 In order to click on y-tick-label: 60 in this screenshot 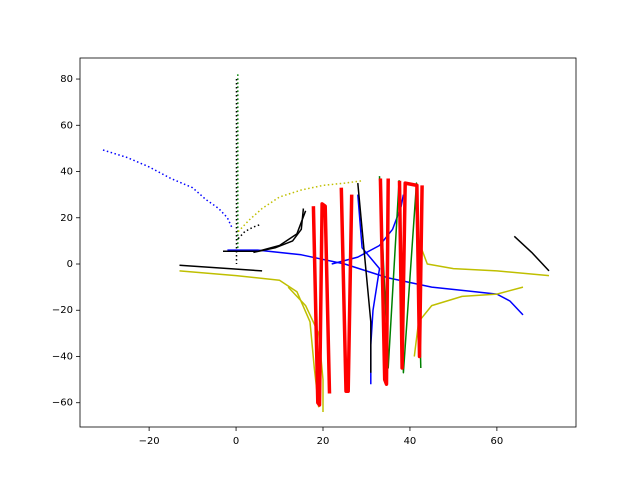, I will do `click(66, 125)`.